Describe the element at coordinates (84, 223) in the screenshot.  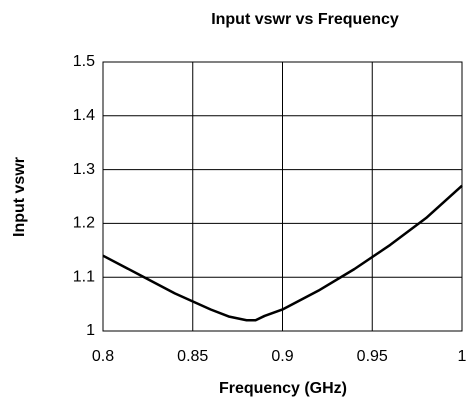
I see `y-tick-label: 1.2` at that location.